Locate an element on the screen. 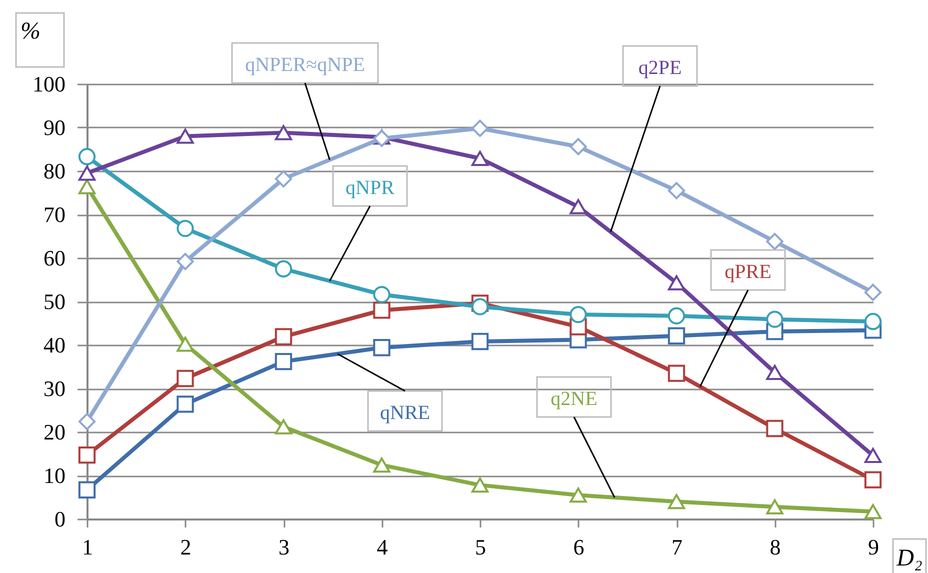 This screenshot has height=573, width=928. text: qNPR is located at coordinates (371, 188).